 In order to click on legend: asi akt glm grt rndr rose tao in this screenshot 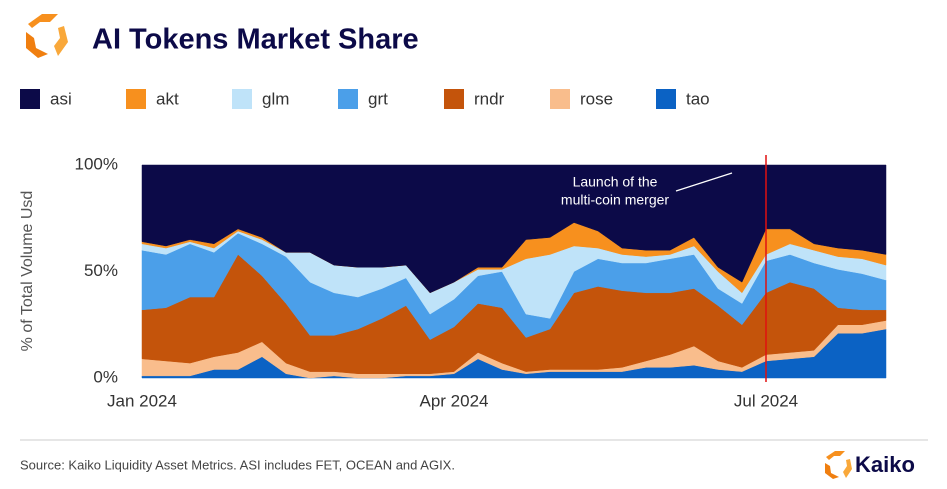, I will do `click(365, 99)`.